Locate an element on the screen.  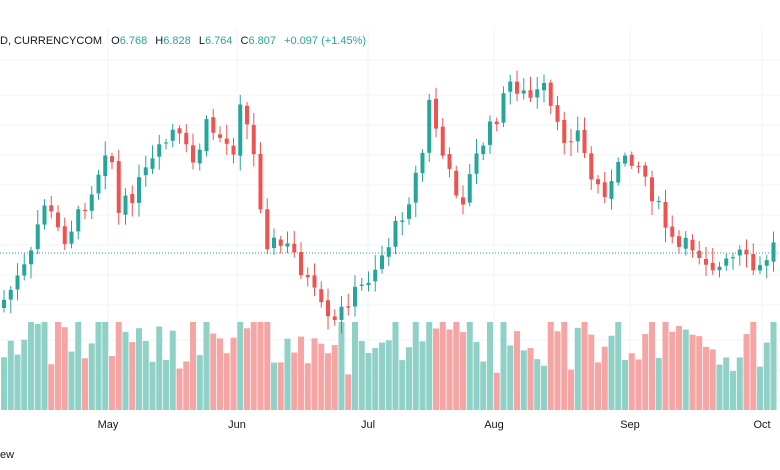
x-tick-aug: Aug is located at coordinates (494, 425).